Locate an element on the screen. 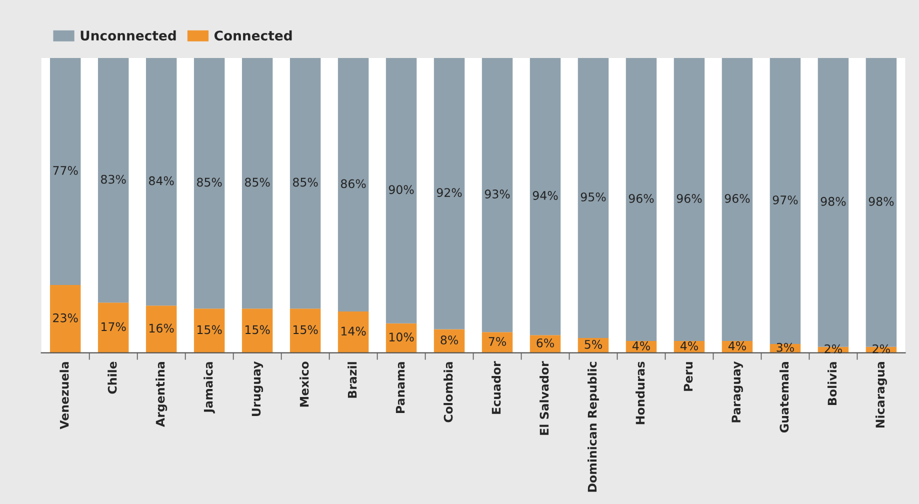 Image resolution: width=919 pixels, height=504 pixels. x-tick-label: Mexico is located at coordinates (304, 384).